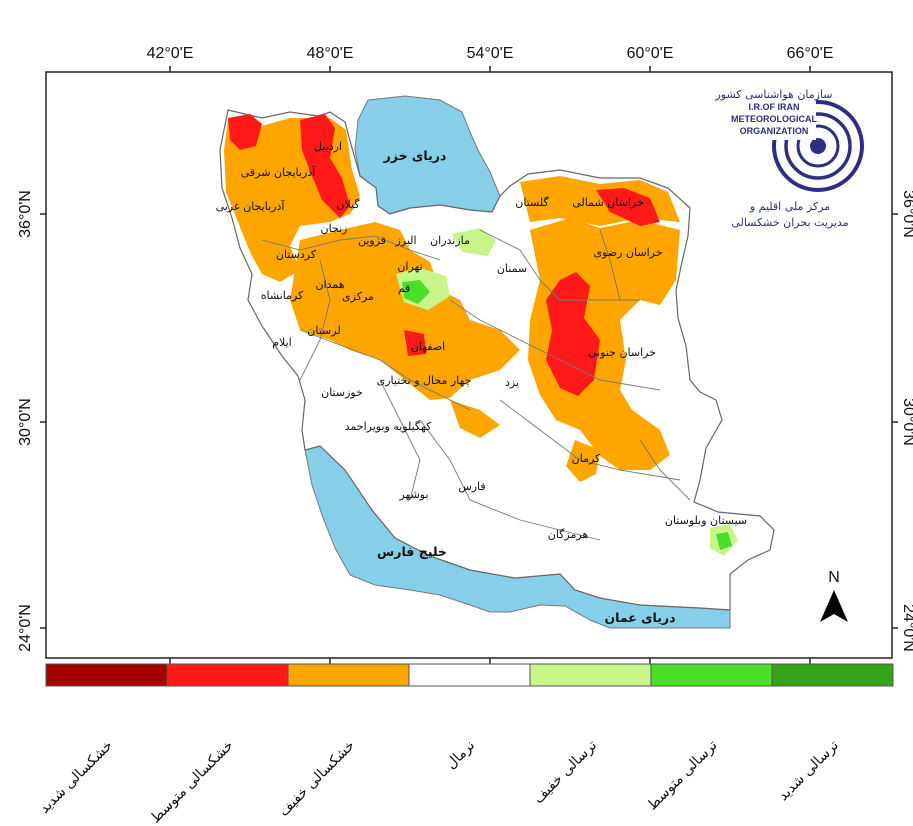 This screenshot has height=826, width=913. I want to click on province-label: فارس, so click(471, 486).